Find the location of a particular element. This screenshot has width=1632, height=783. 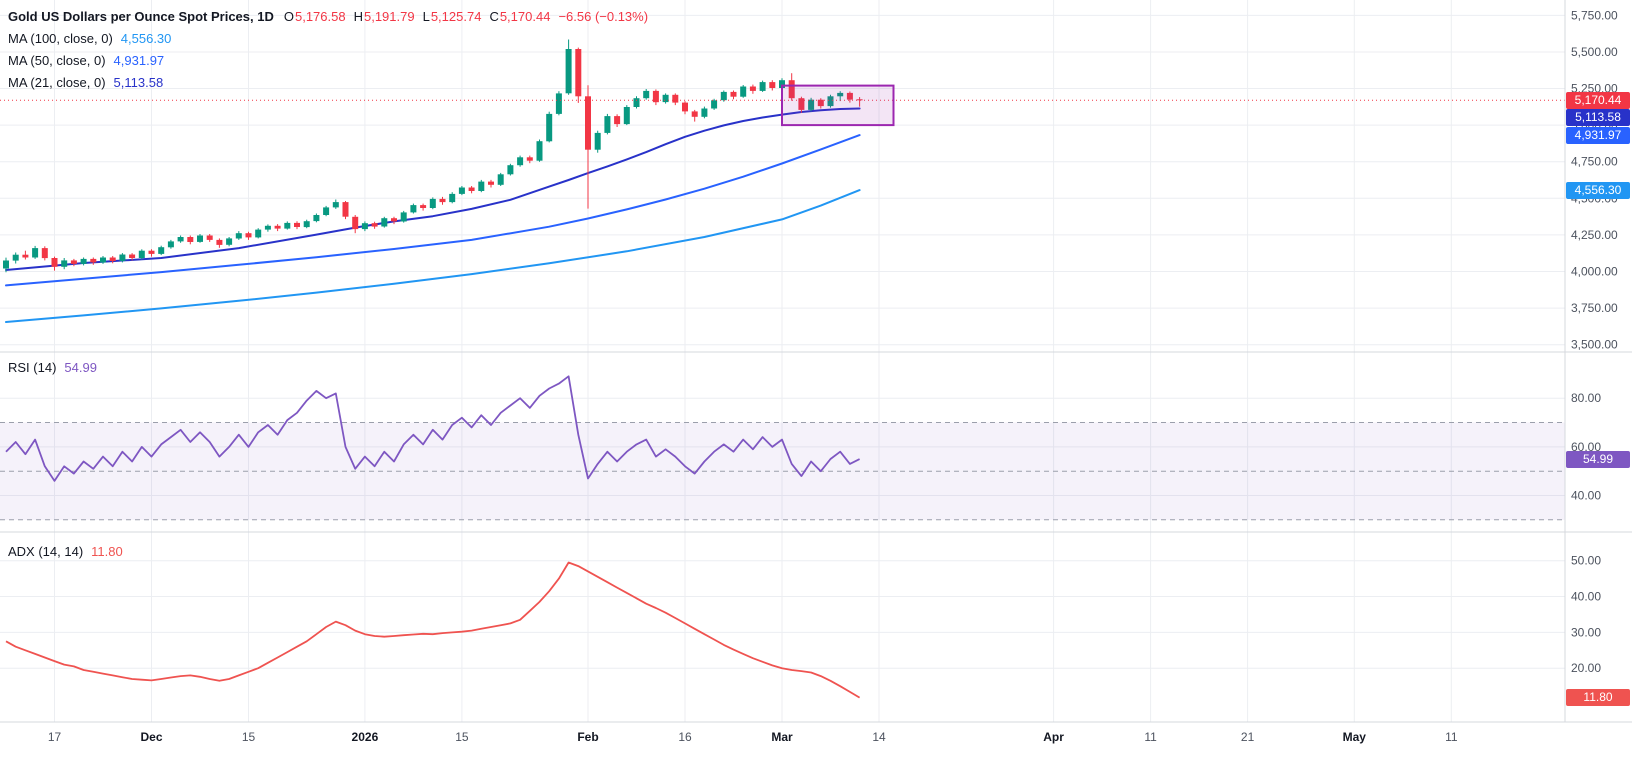

ma100-legend-row: MA (100, close, 0) 4,556.30 is located at coordinates (328, 38).